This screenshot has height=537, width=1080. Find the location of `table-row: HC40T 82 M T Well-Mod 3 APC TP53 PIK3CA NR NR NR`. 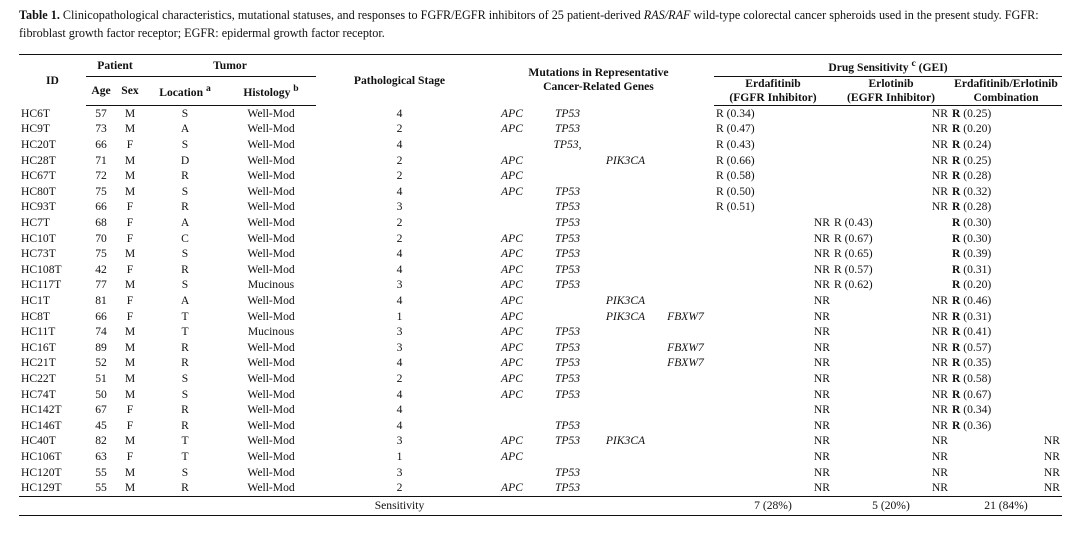

table-row: HC40T 82 M T Well-Mod 3 APC TP53 PIK3CA NR NR NR is located at coordinates (540, 441).